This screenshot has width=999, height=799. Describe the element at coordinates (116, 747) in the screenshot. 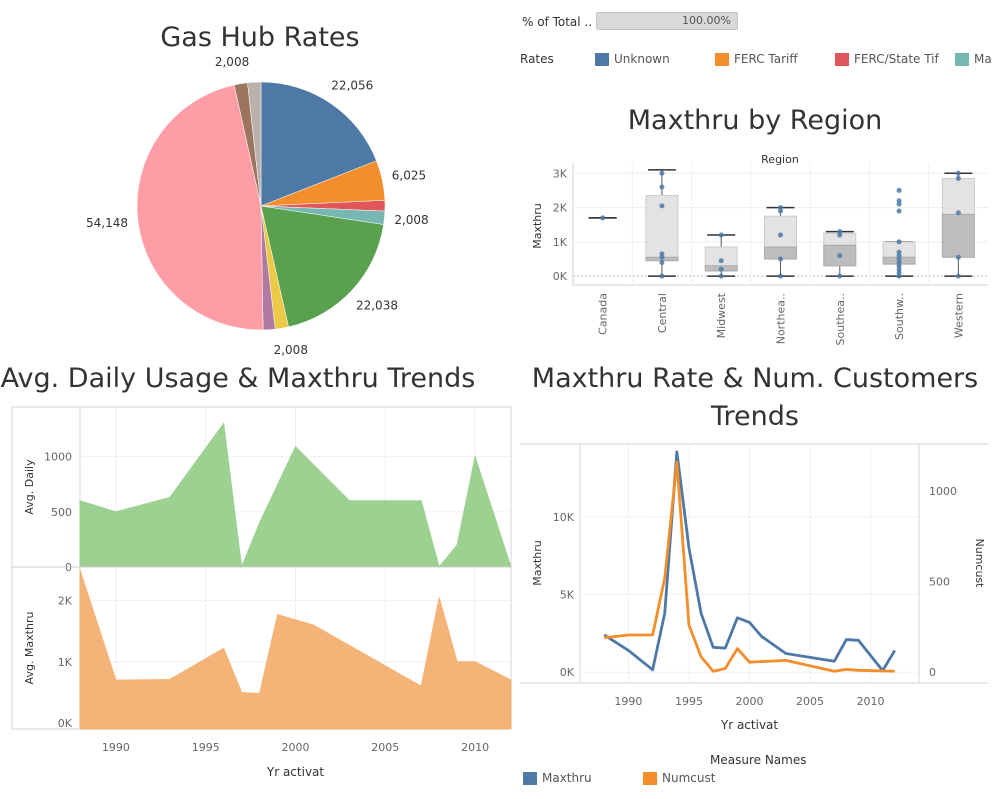

I see `area-x-tick-label: 1990` at that location.